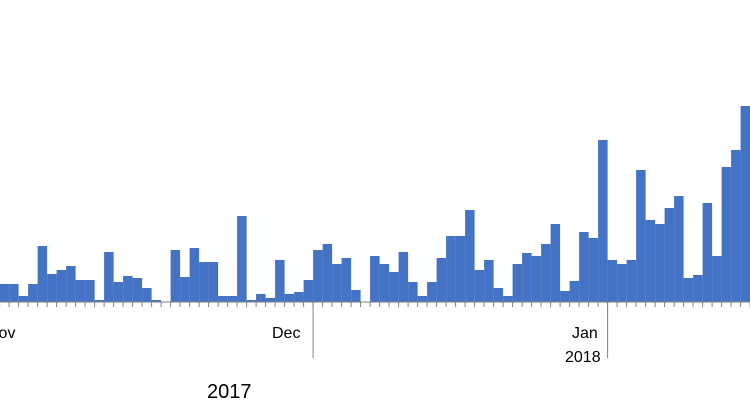 The width and height of the screenshot is (750, 410). I want to click on tick-label-jan: Jan, so click(585, 333).